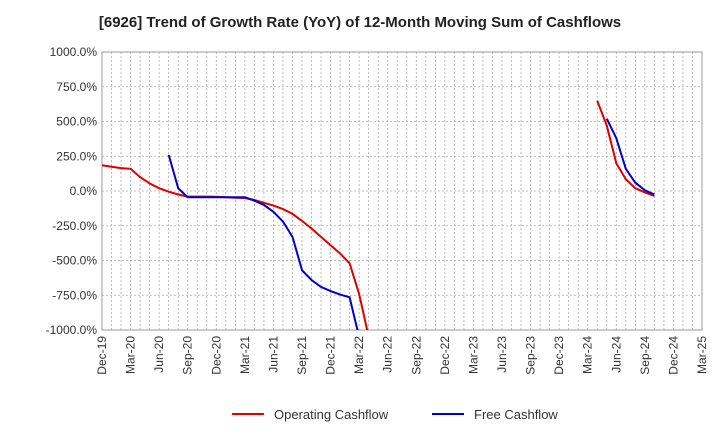 The image size is (720, 440). Describe the element at coordinates (588, 355) in the screenshot. I see `x-tick-label: Mar-24` at that location.